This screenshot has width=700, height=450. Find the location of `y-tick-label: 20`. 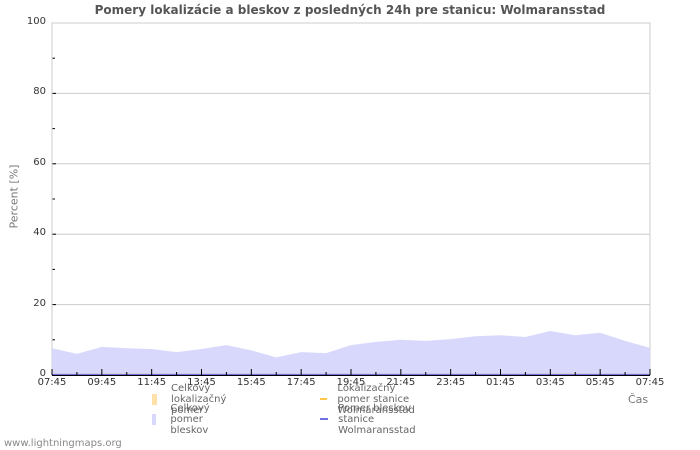

y-tick-label: 20 is located at coordinates (39, 303).